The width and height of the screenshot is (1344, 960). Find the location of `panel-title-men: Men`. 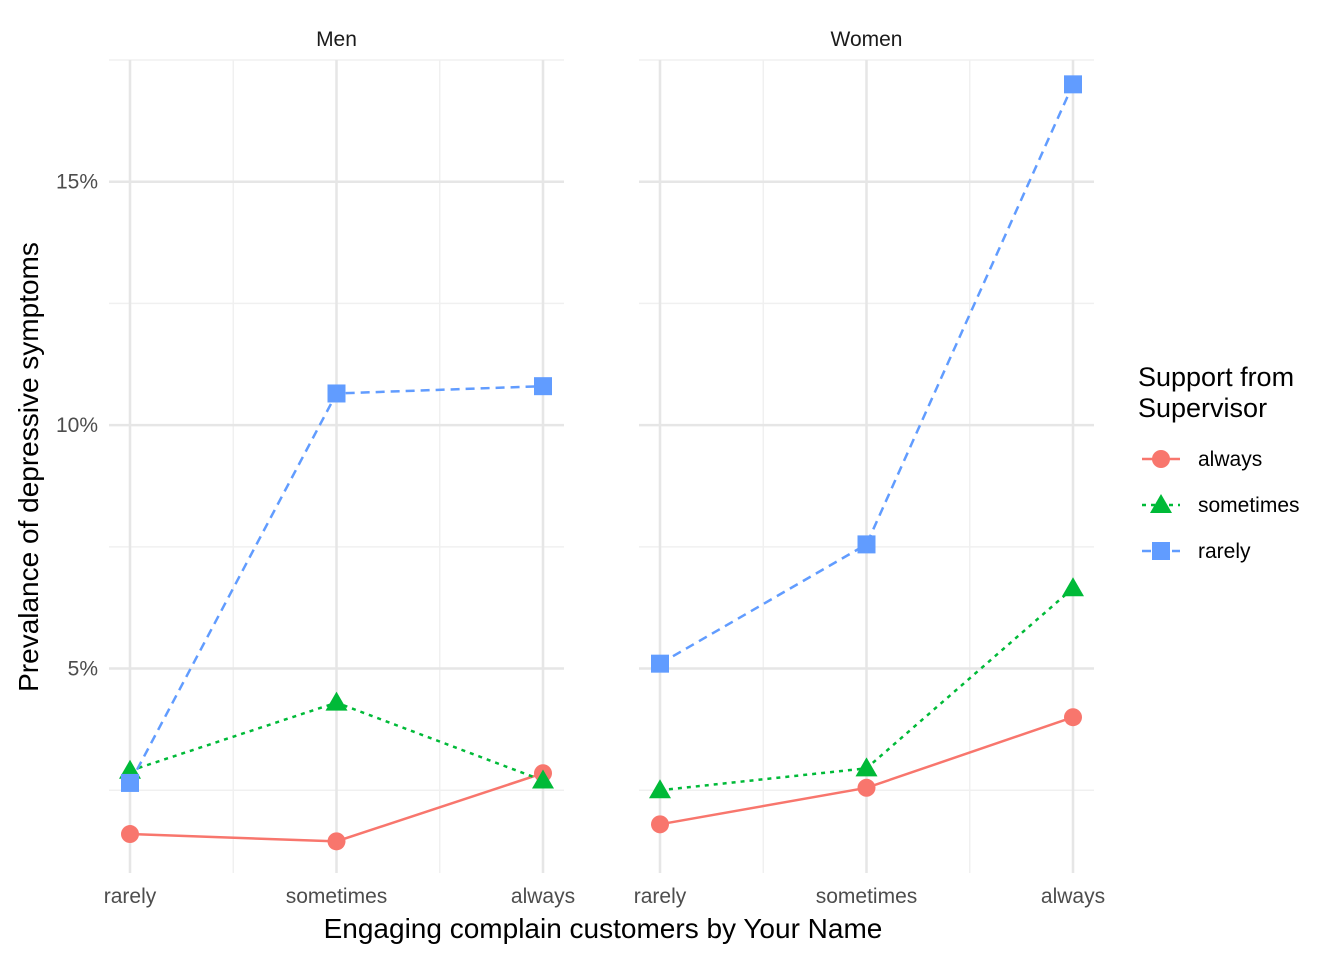

panel-title-men: Men is located at coordinates (336, 39).